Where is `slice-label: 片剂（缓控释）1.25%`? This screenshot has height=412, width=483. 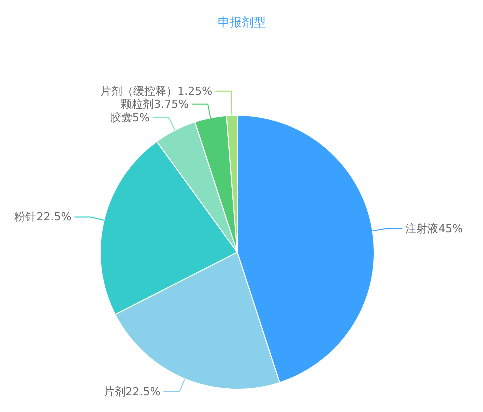 slice-label: 片剂（缓控释）1.25% is located at coordinates (156, 91).